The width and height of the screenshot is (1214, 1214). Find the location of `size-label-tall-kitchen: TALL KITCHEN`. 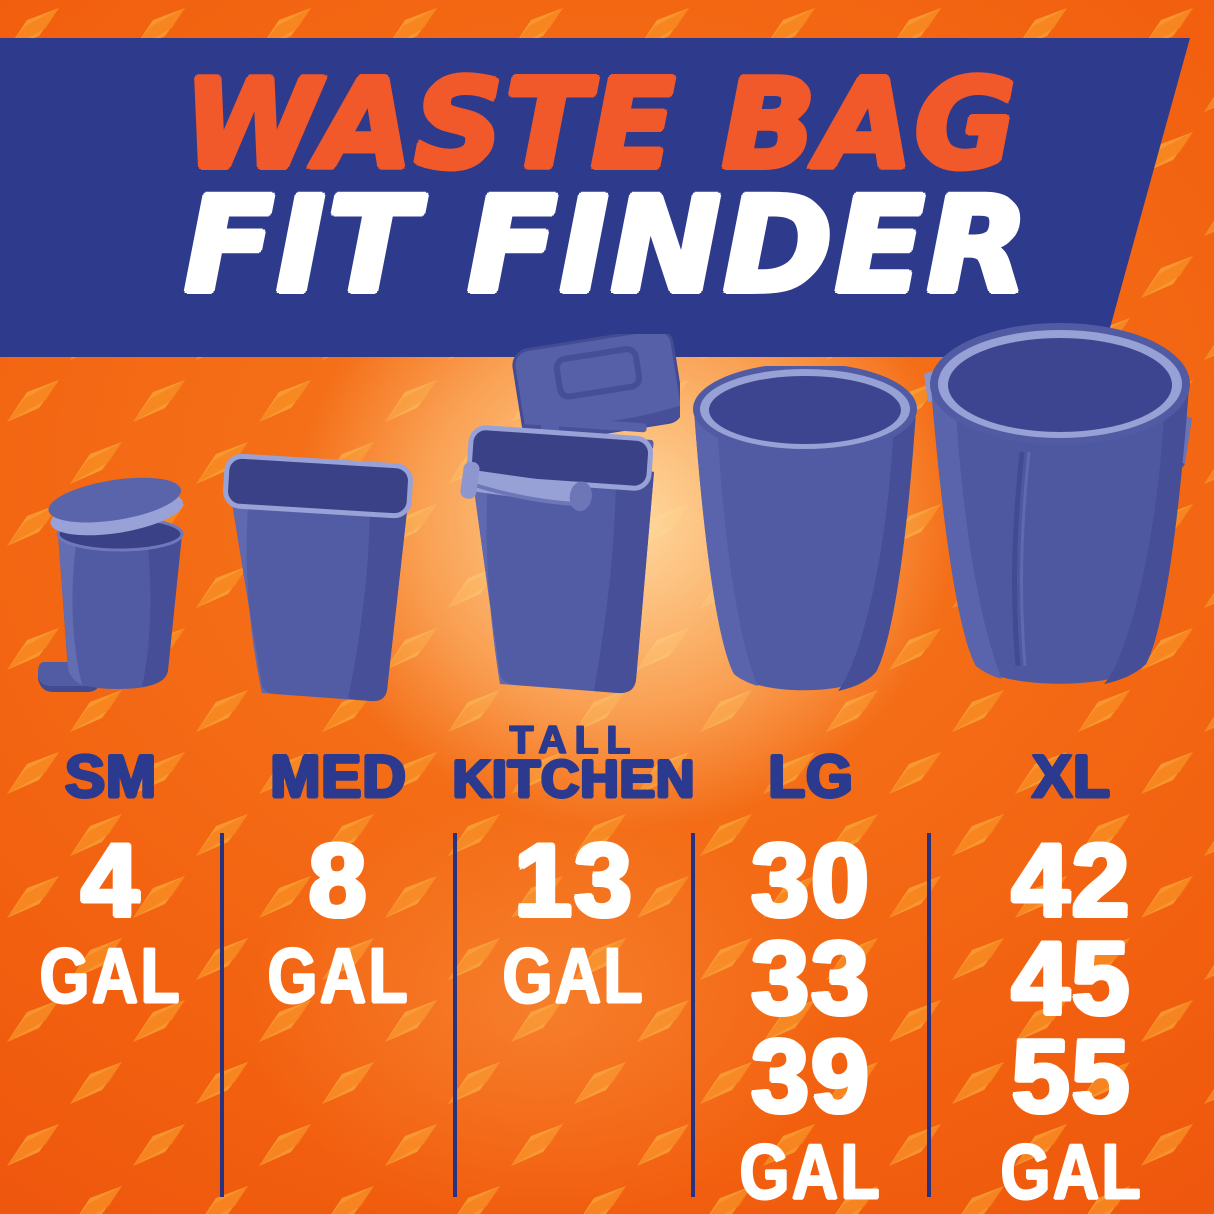

size-label-tall-kitchen: TALL KITCHEN is located at coordinates (573, 755).